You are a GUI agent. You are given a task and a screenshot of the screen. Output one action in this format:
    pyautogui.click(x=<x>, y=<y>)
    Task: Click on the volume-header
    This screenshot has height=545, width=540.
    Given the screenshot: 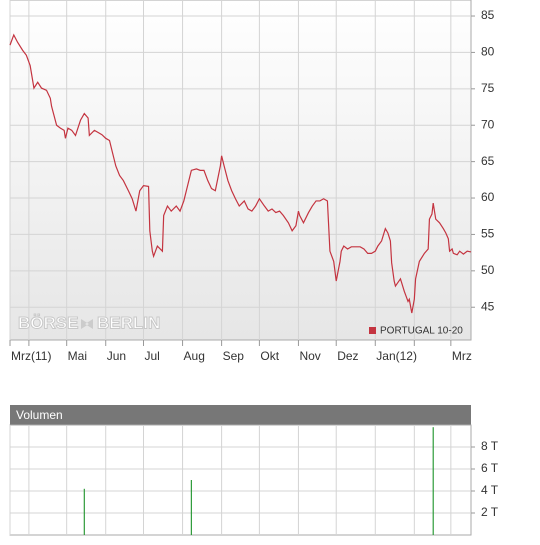 What is the action you would take?
    pyautogui.click(x=240, y=415)
    